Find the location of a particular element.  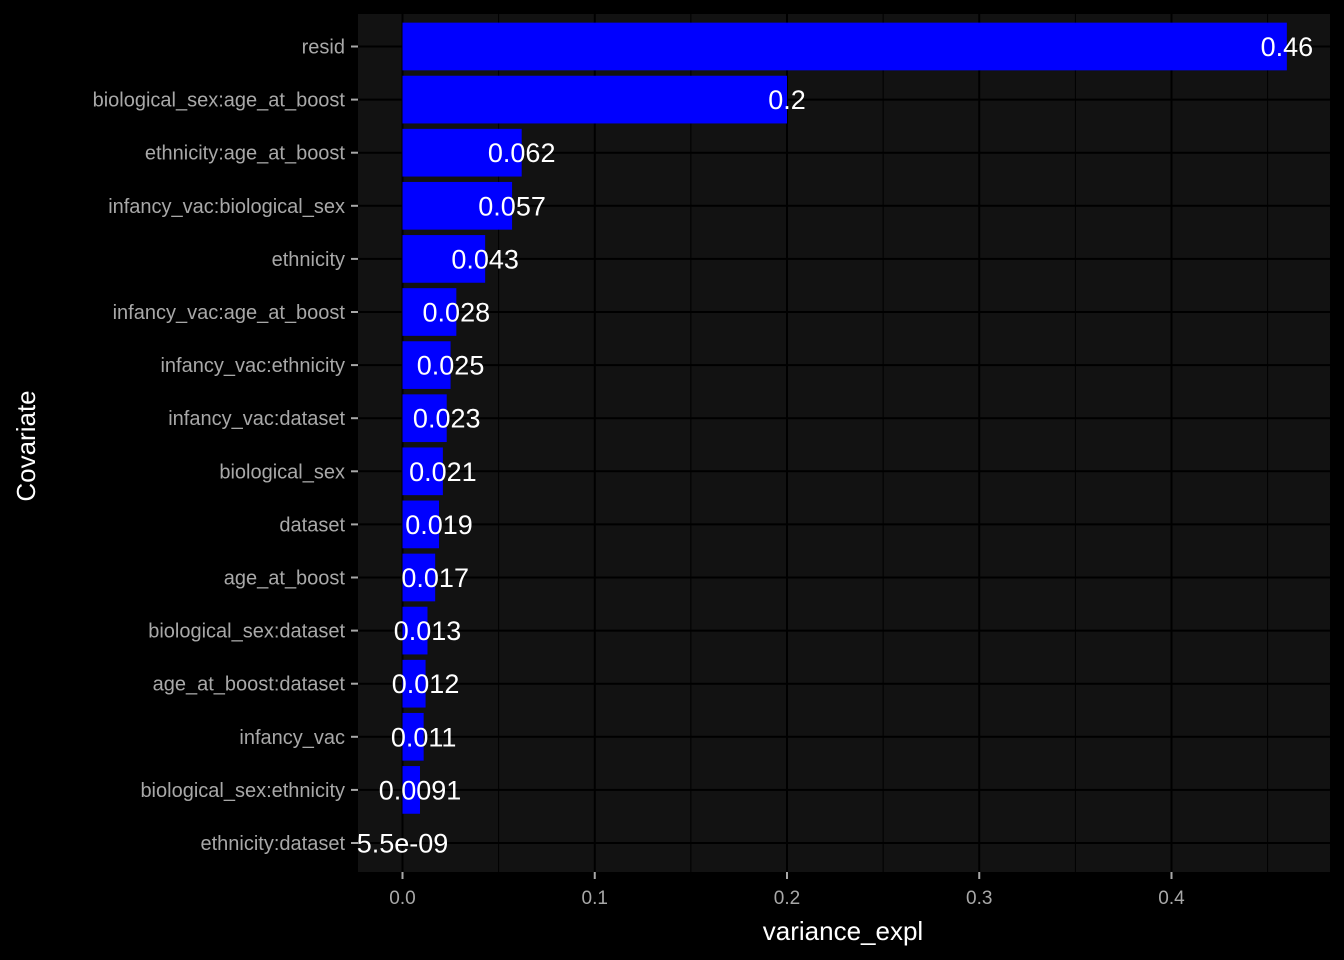

data-label: 0.043 is located at coordinates (485, 259).